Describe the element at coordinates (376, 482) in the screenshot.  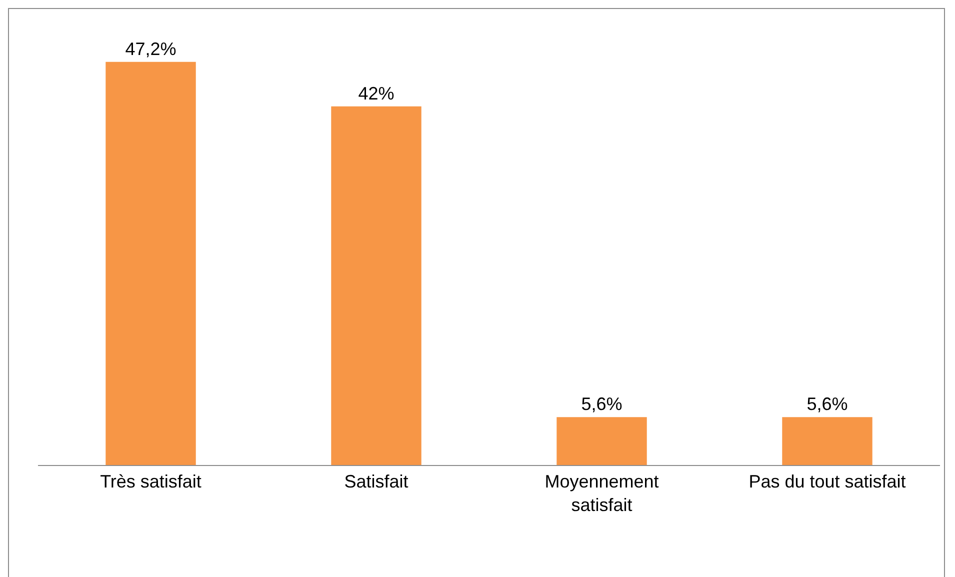
I see `x-tick-label: Satisfait` at that location.